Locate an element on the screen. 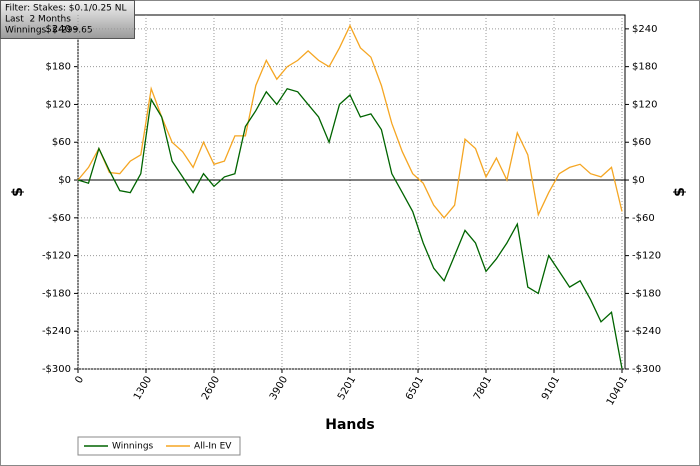  x-axis-title: Hands is located at coordinates (350, 425).